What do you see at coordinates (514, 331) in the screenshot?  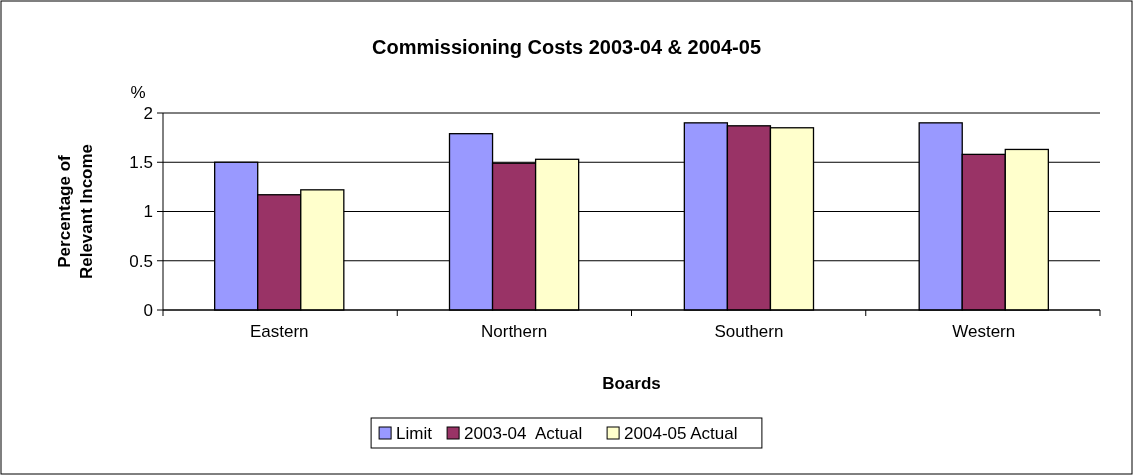 I see `x-tick-label: Northern` at bounding box center [514, 331].